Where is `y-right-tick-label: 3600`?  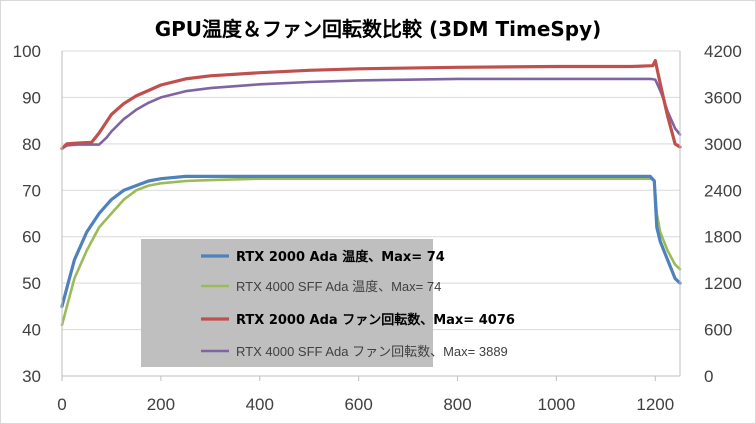
y-right-tick-label: 3600 is located at coordinates (723, 97).